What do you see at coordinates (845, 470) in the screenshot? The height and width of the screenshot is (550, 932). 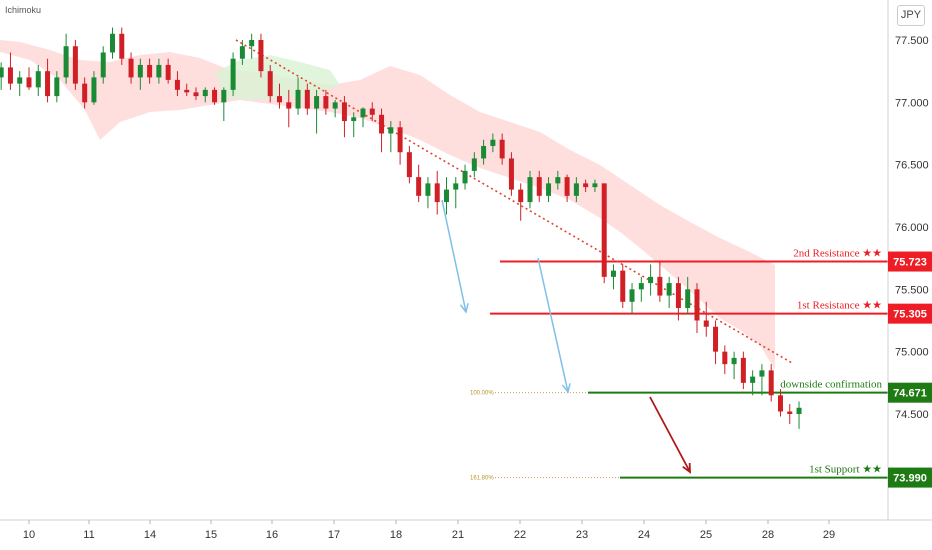 I see `level-label-3: 1st Support ★★` at bounding box center [845, 470].